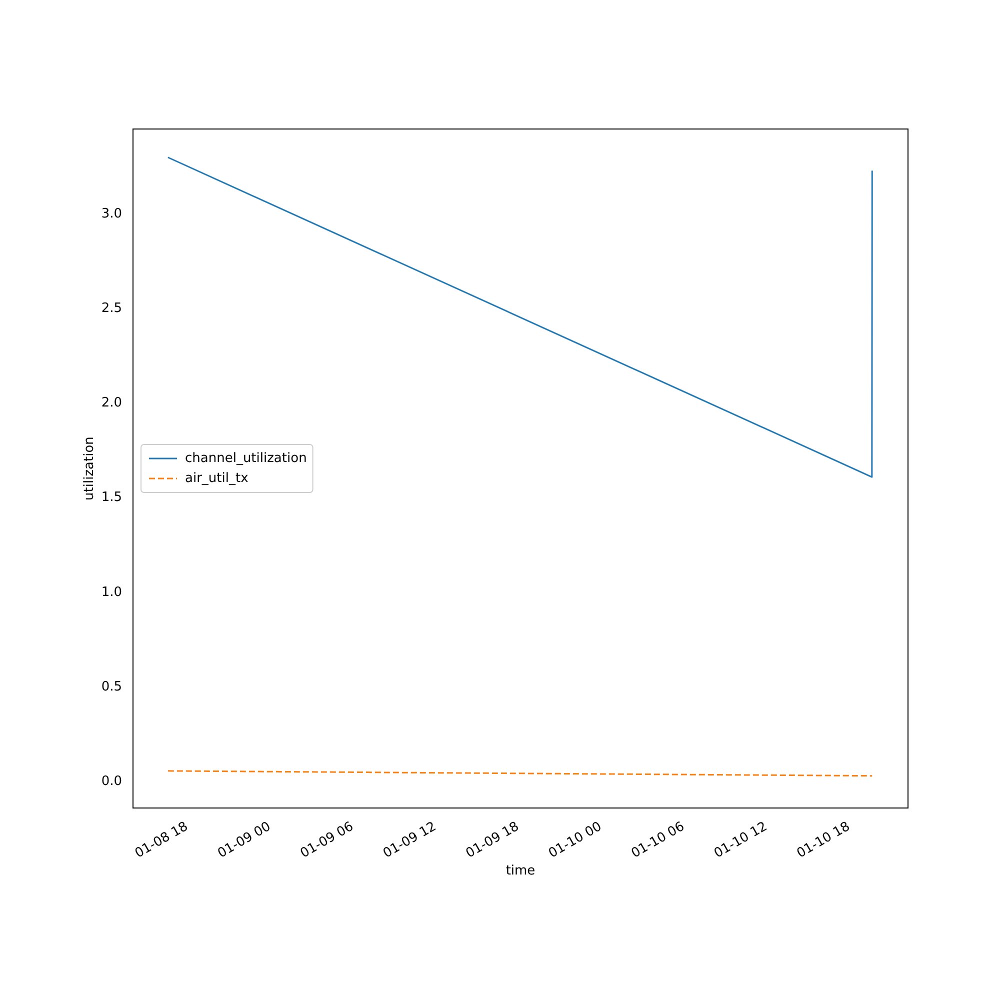 The width and height of the screenshot is (1000, 1000). What do you see at coordinates (246, 458) in the screenshot?
I see `legend-label: channel_utilization` at bounding box center [246, 458].